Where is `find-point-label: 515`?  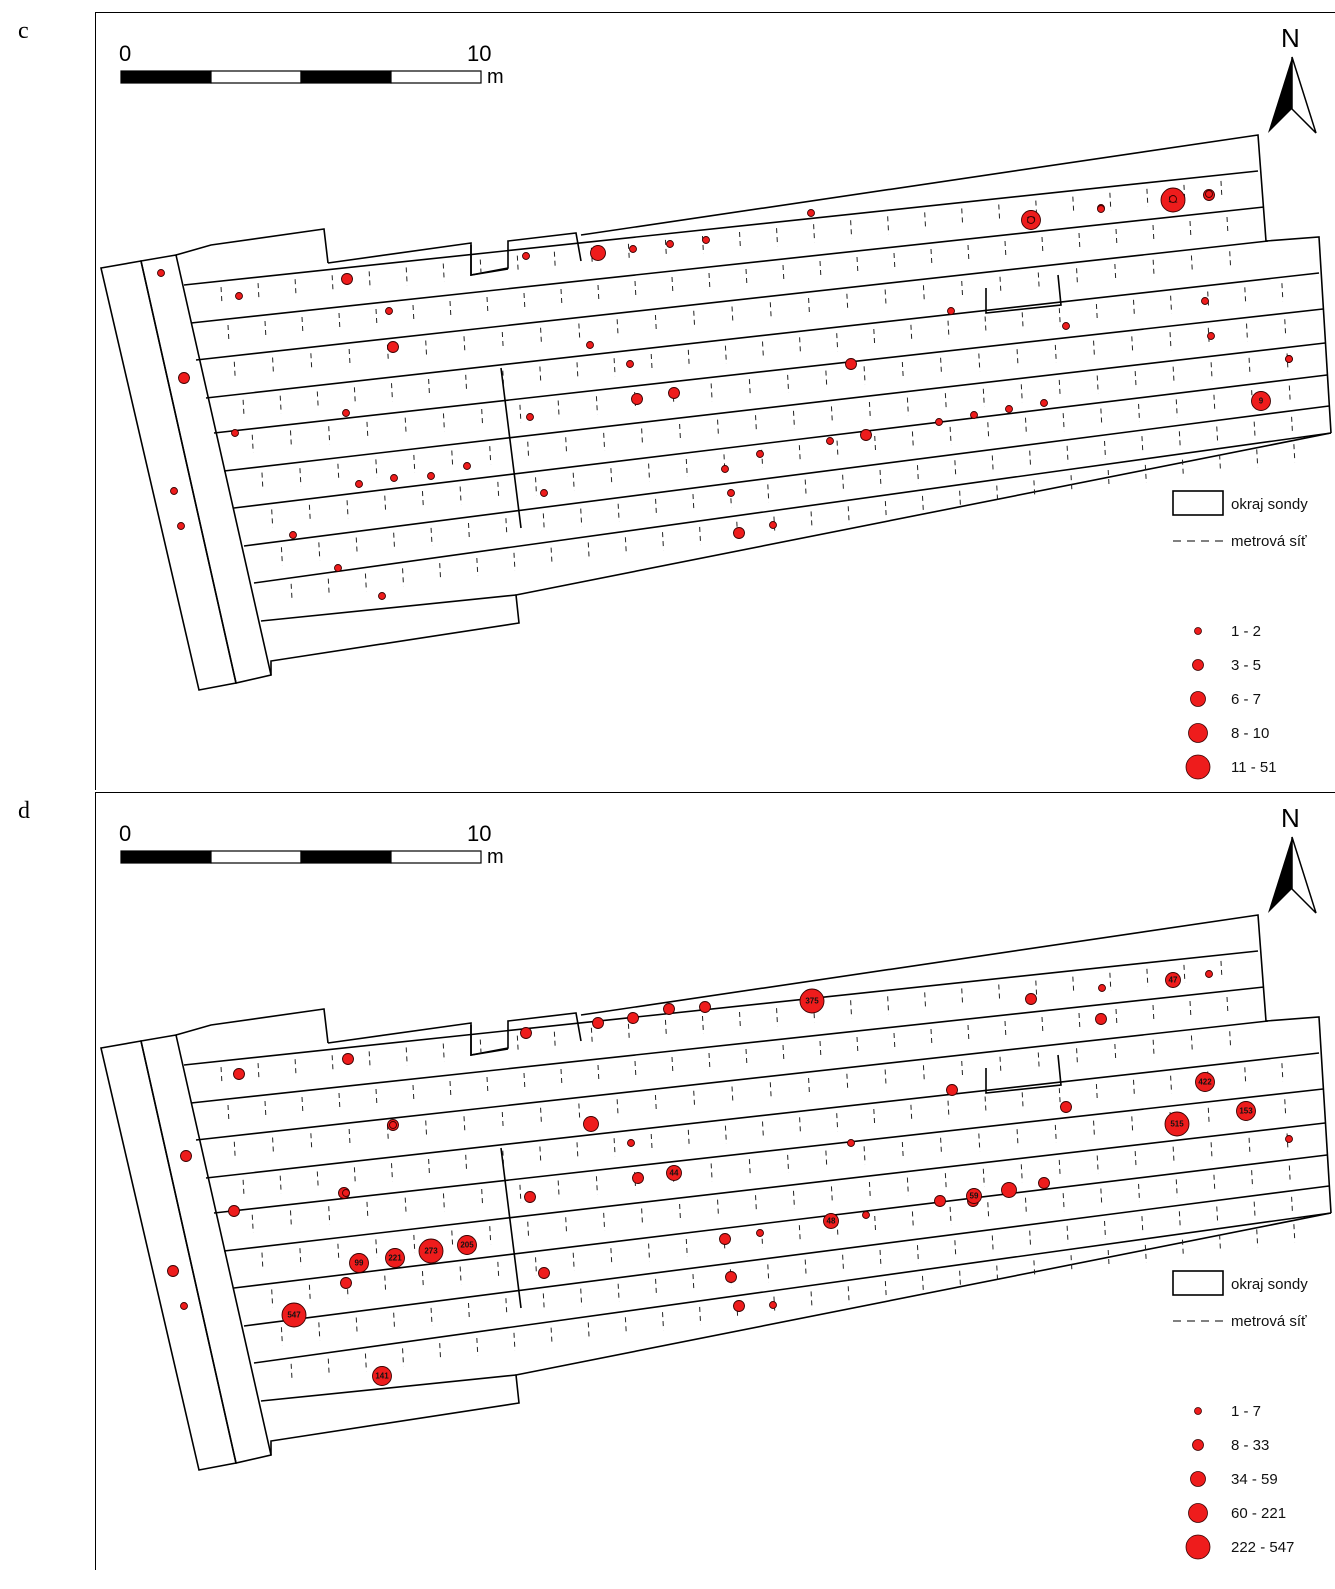
find-point-label: 515 is located at coordinates (1177, 1124).